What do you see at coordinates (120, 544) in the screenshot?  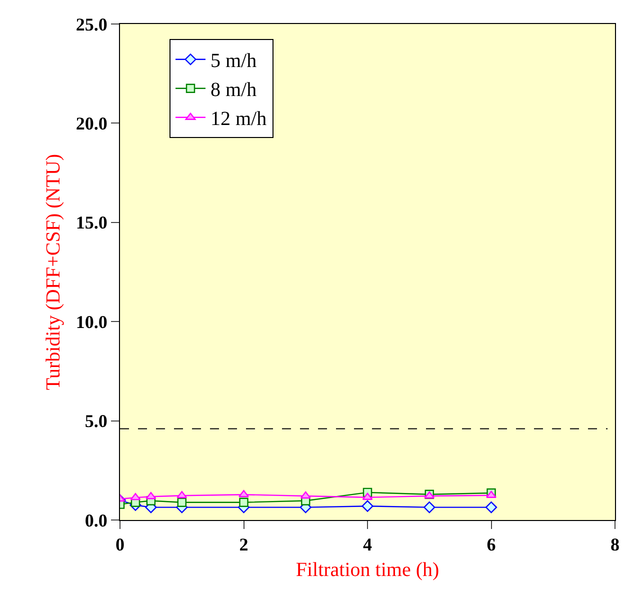 I see `x-tick-label: 0` at bounding box center [120, 544].